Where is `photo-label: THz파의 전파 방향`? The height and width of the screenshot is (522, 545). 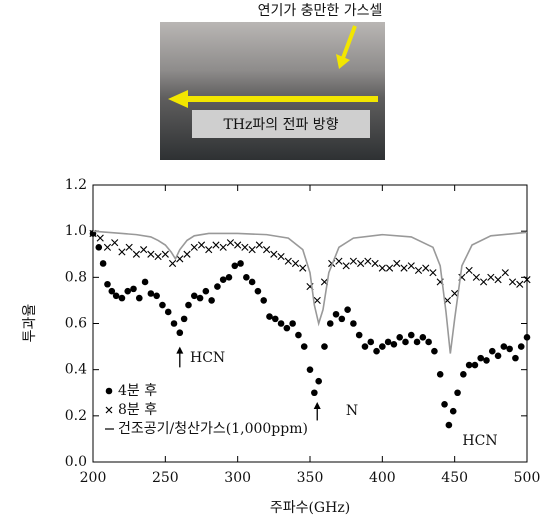 photo-label: THz파의 전파 방향 is located at coordinates (280, 125).